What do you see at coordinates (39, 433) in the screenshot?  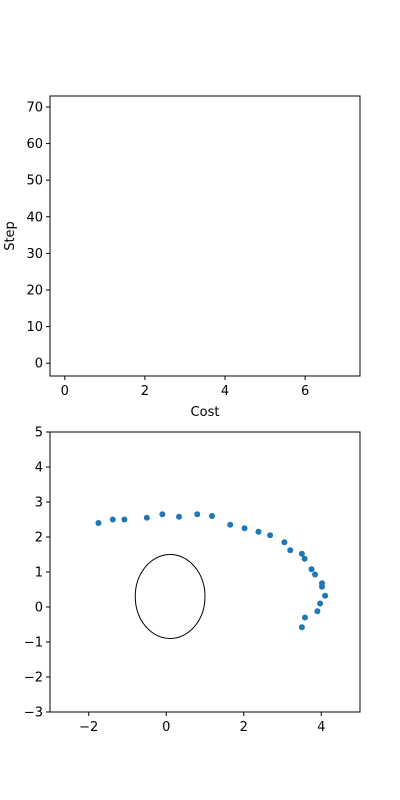 I see `bottom-plot-y-tick-label: 5` at bounding box center [39, 433].